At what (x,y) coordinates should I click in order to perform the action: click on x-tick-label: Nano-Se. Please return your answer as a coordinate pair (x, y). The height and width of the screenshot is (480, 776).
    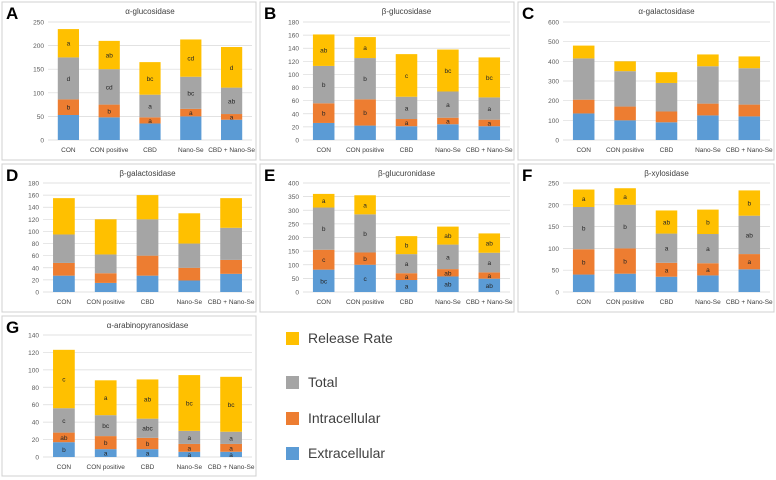
    Looking at the image, I should click on (189, 467).